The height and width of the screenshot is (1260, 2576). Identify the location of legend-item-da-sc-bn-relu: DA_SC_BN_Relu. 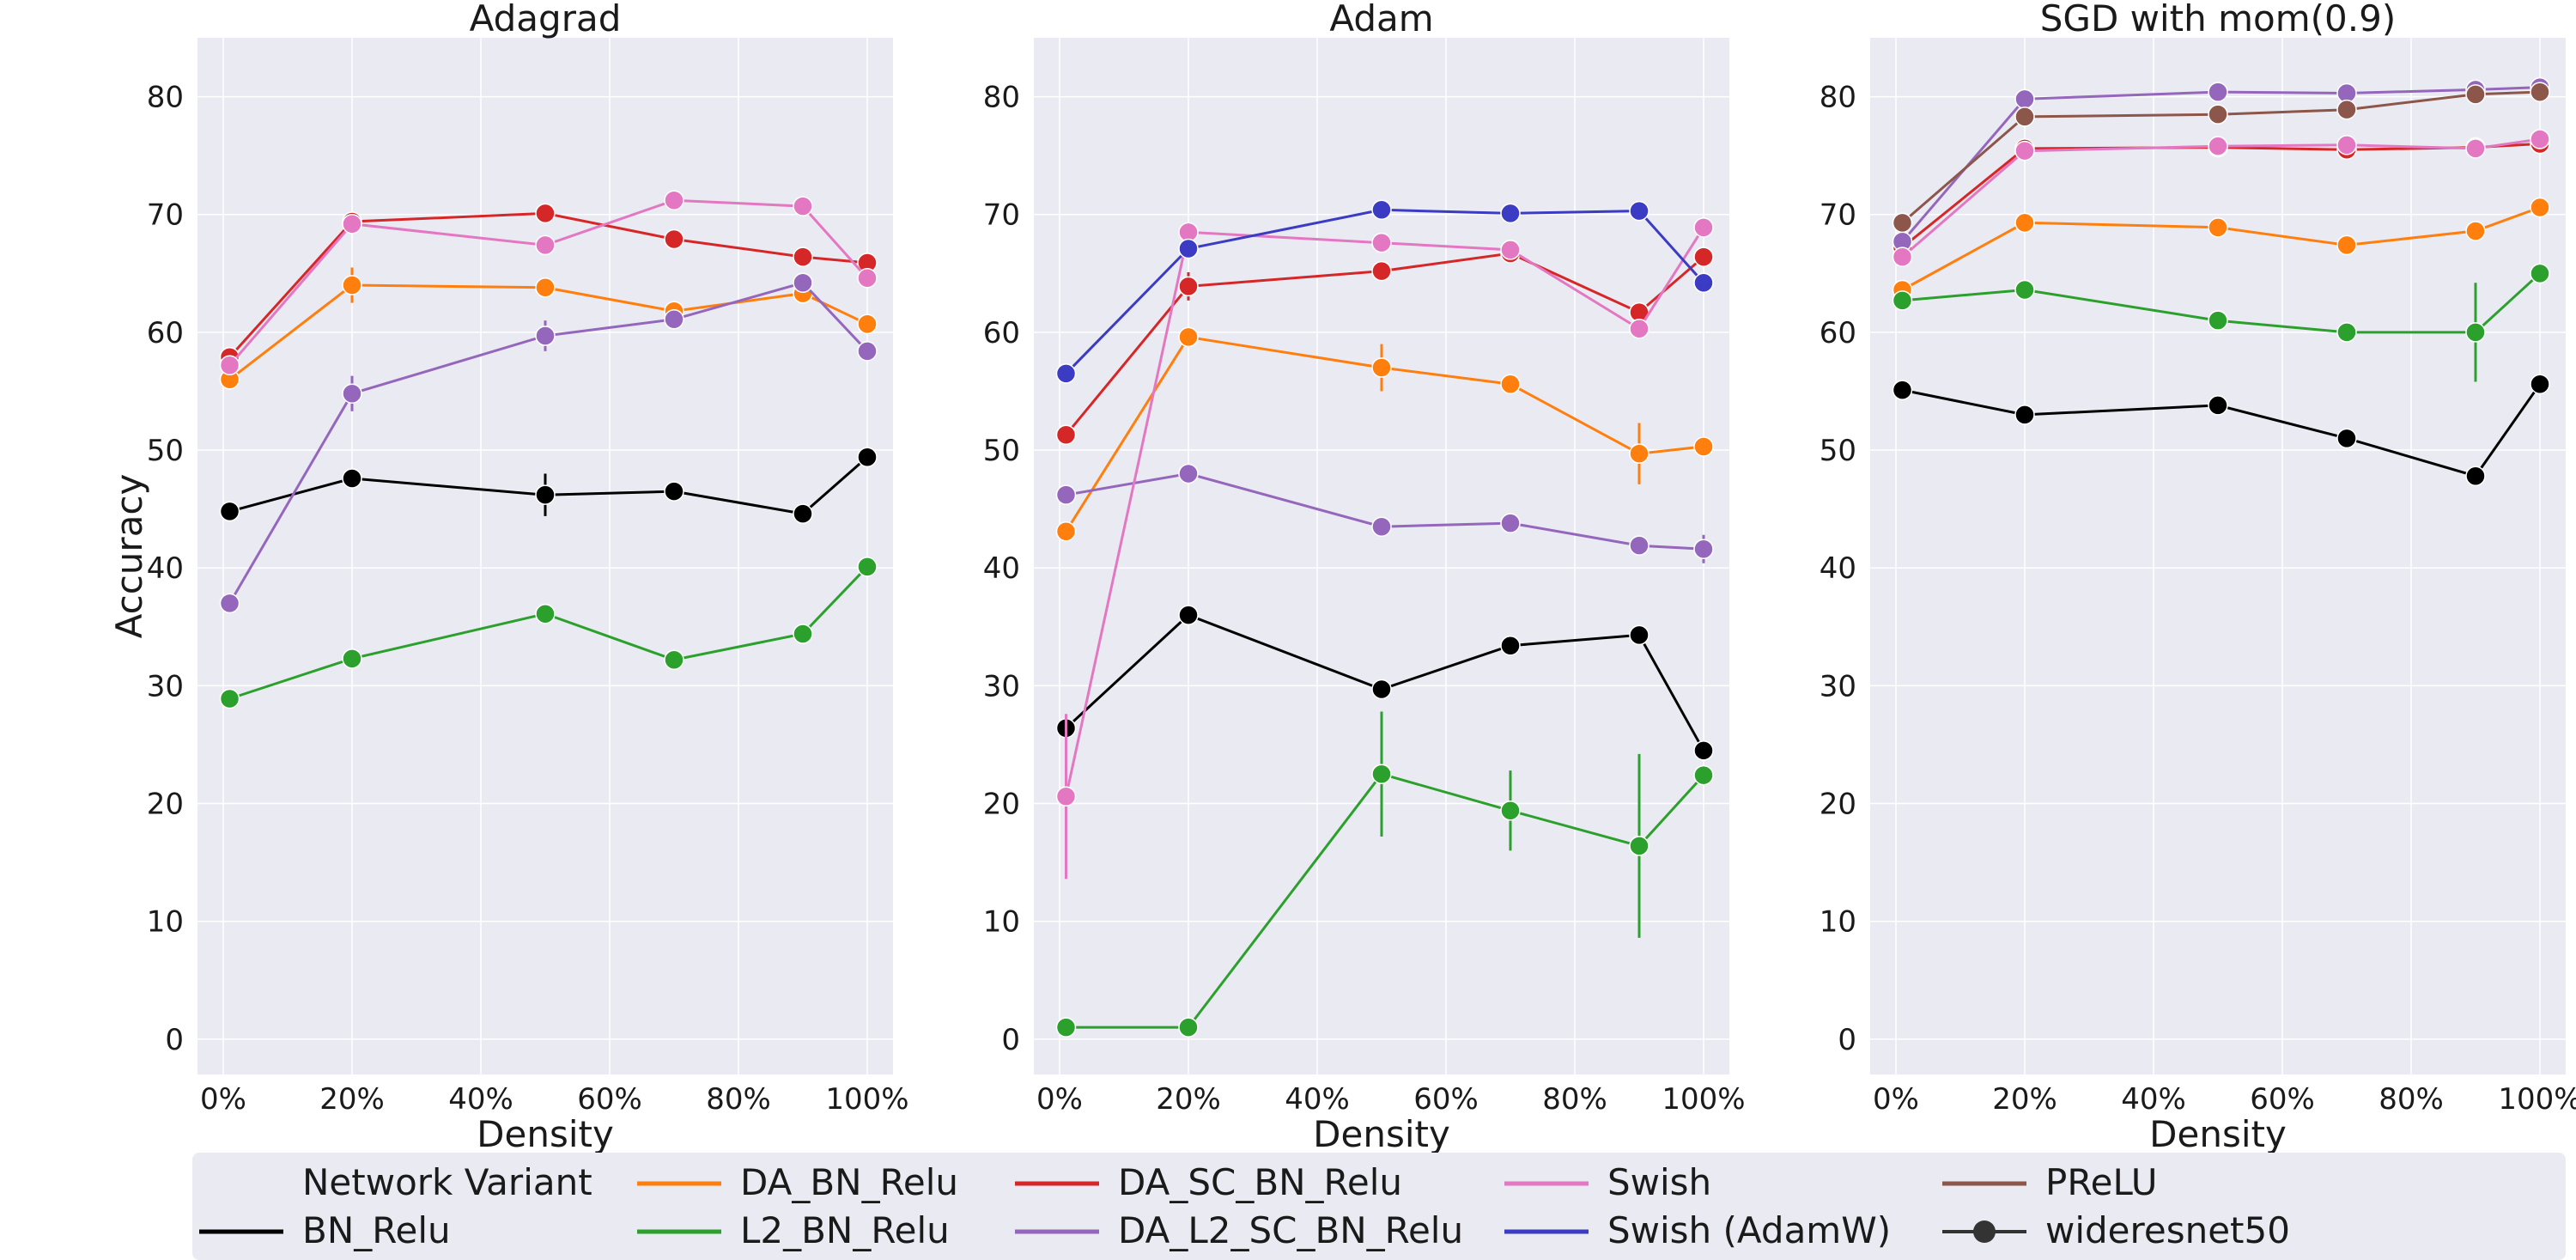
(1208, 1182).